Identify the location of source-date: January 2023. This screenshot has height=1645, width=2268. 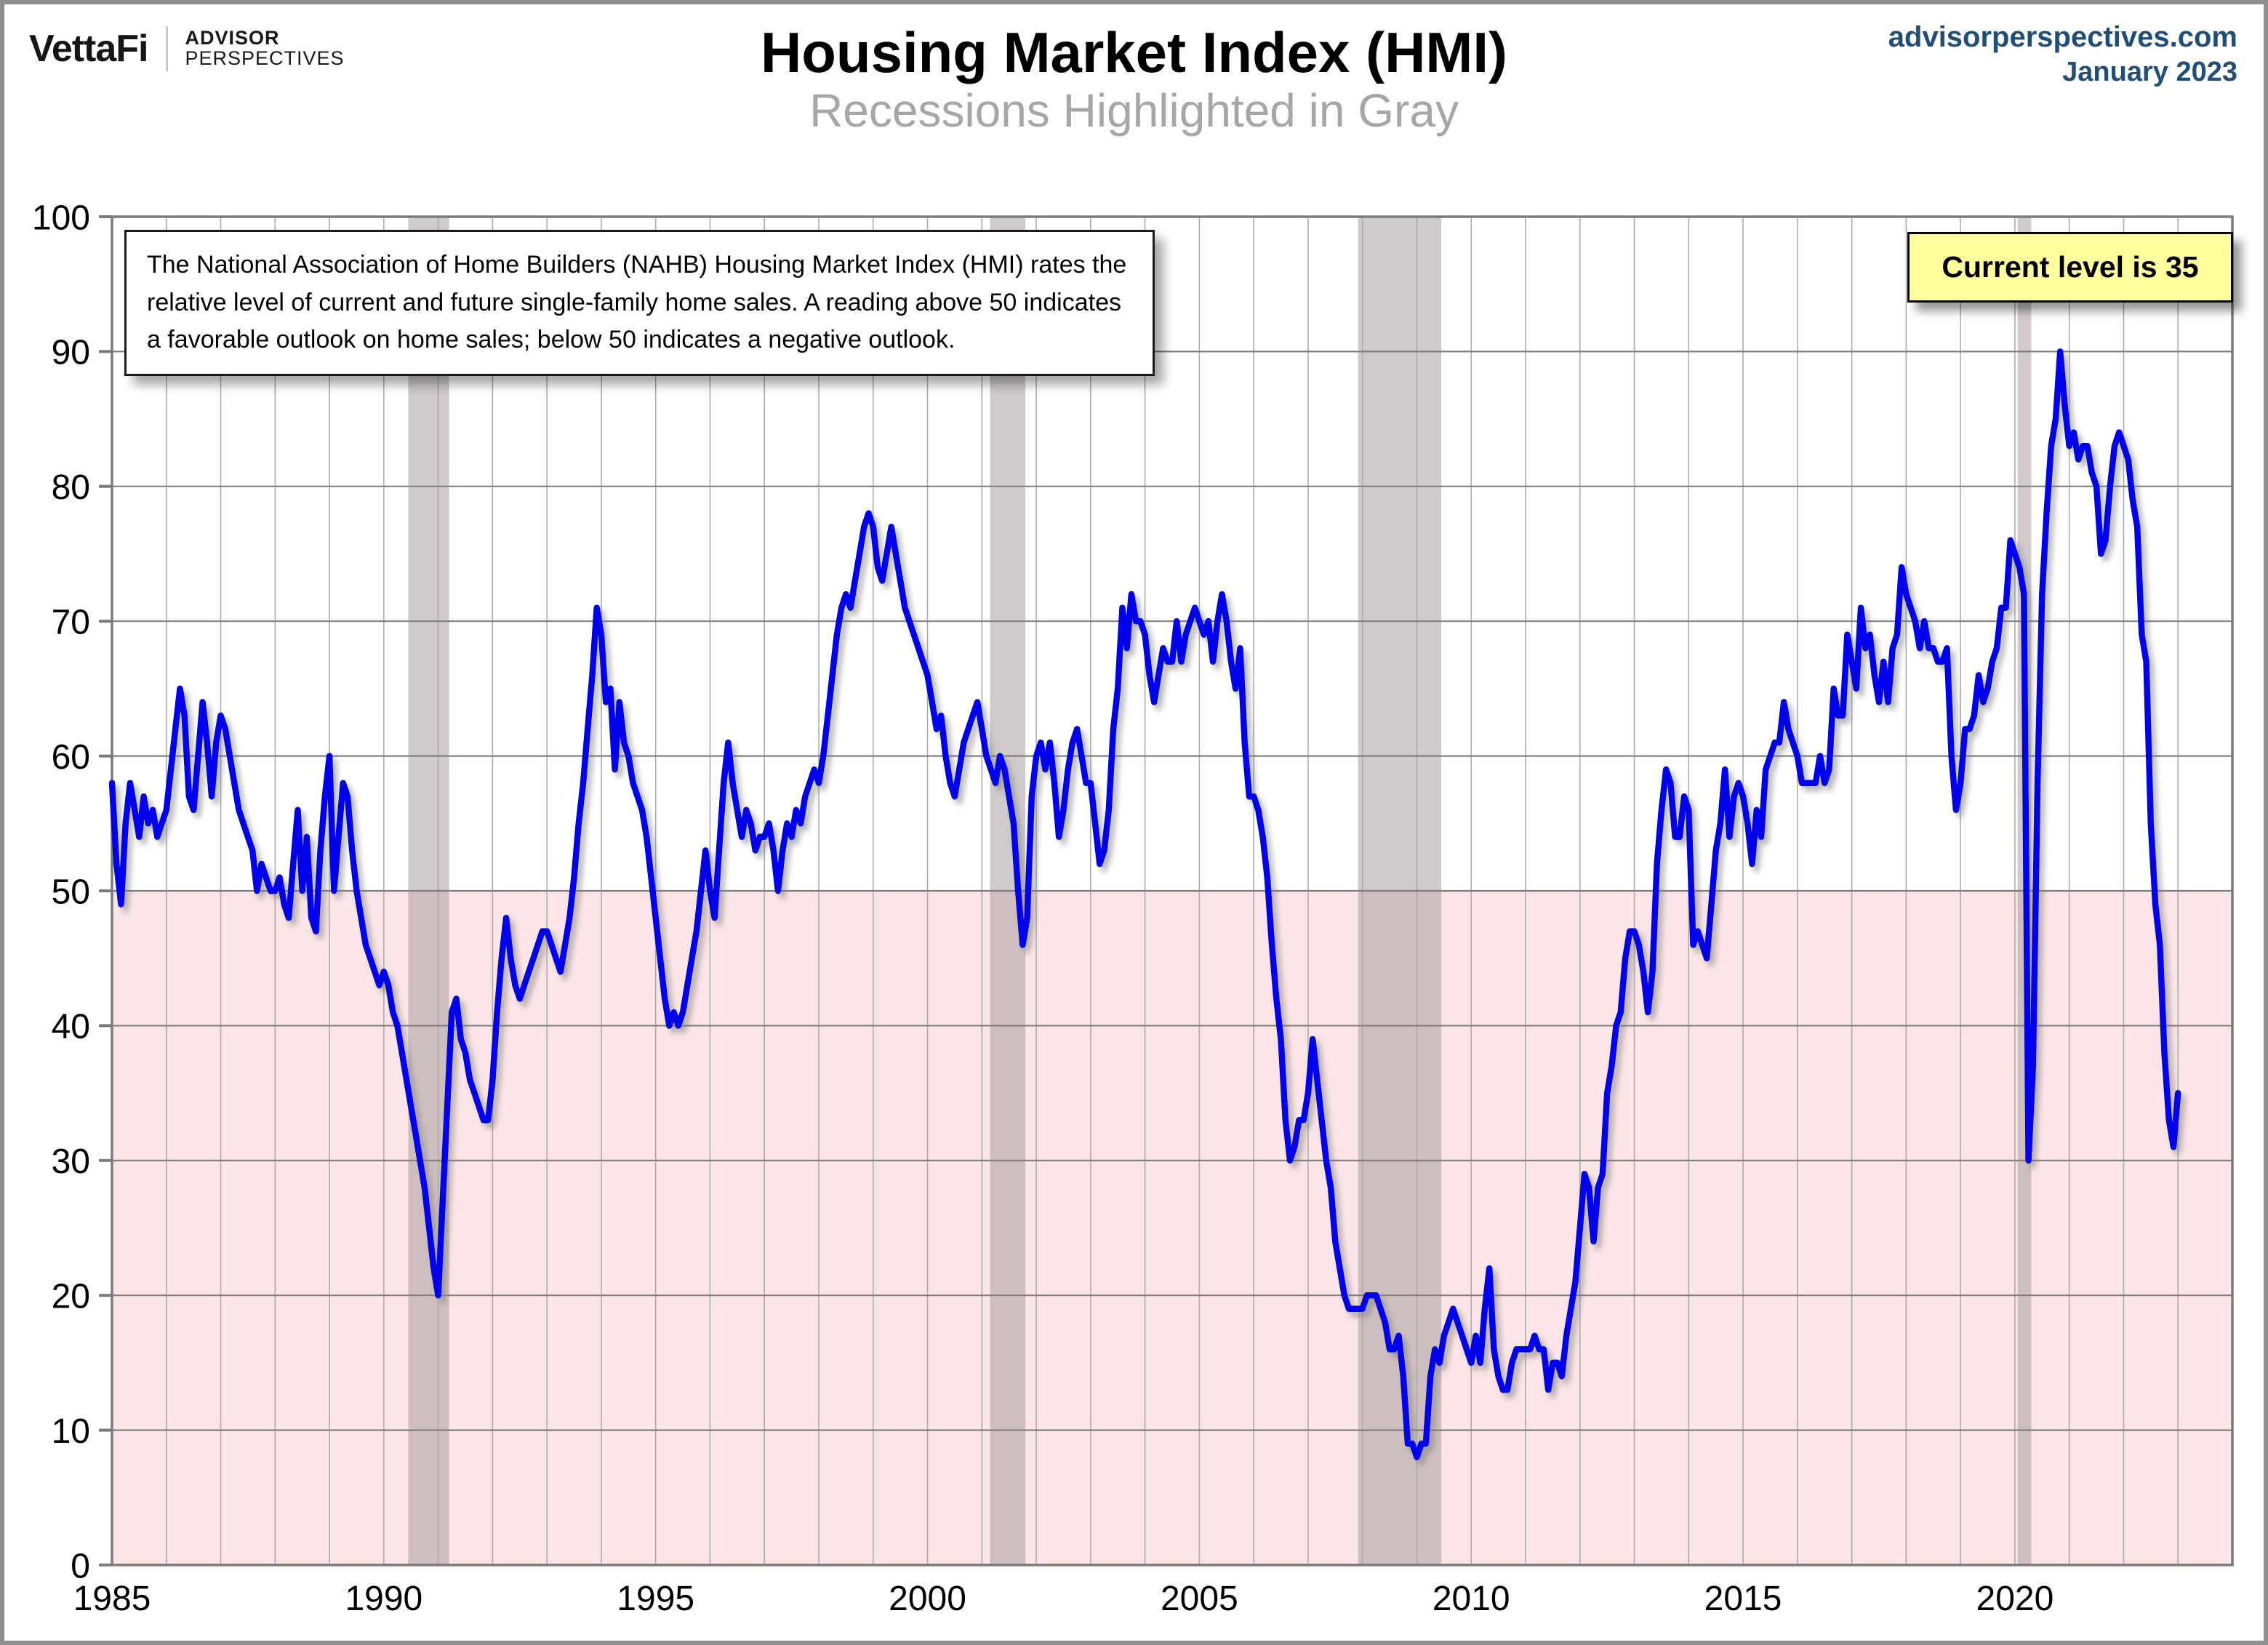
(2149, 72).